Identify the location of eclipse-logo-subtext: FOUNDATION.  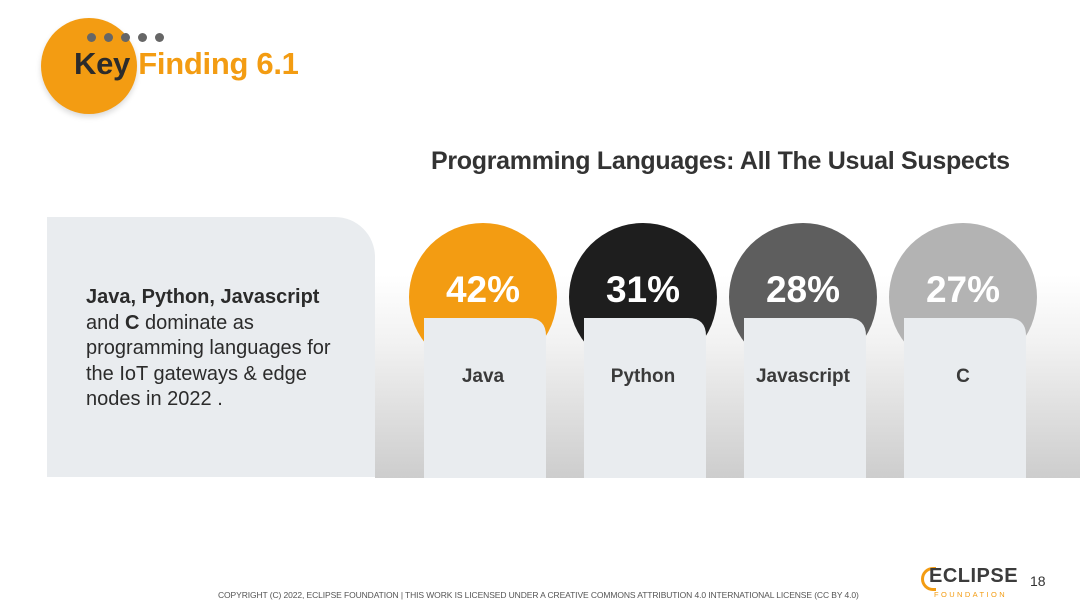
(971, 594).